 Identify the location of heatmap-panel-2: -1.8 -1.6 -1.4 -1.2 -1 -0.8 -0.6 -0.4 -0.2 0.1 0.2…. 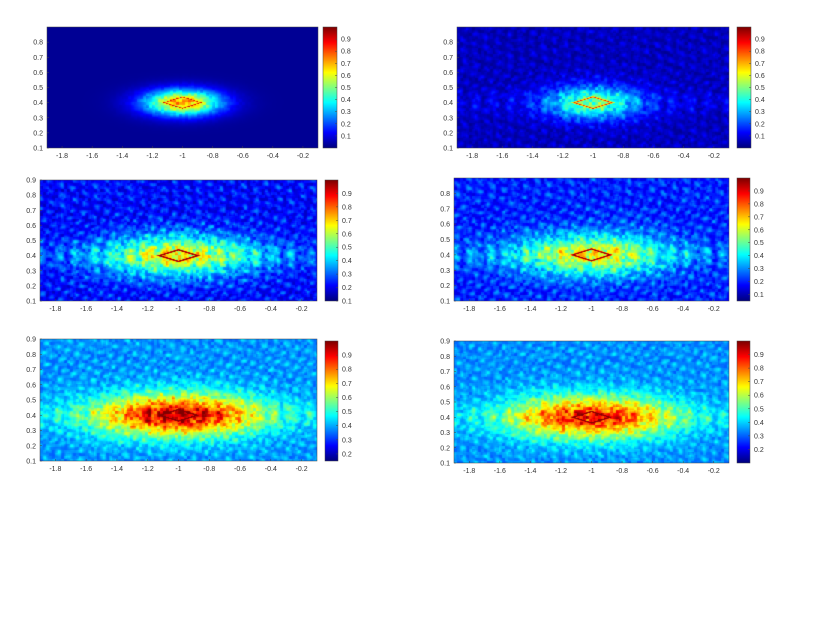
(604, 93).